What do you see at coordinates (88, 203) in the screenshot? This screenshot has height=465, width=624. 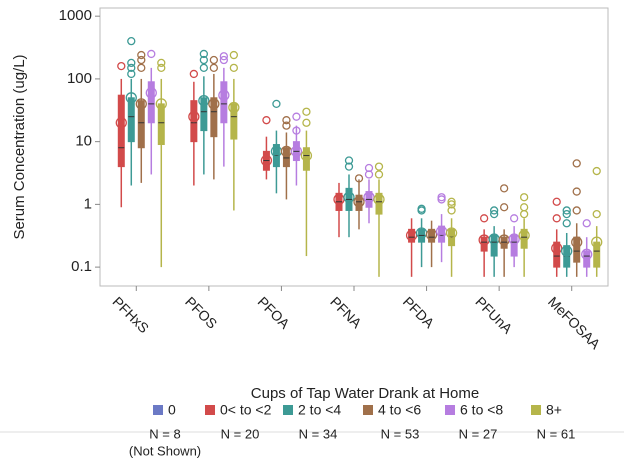 I see `y-tick-label: 1` at bounding box center [88, 203].